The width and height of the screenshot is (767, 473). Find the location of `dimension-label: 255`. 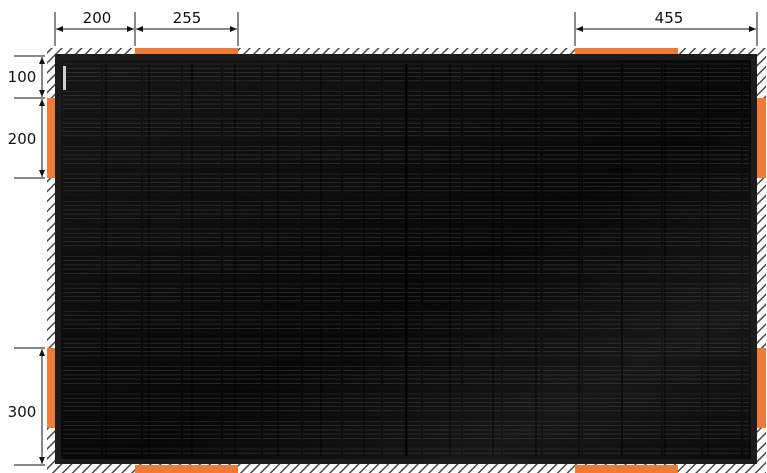

dimension-label: 255 is located at coordinates (187, 18).